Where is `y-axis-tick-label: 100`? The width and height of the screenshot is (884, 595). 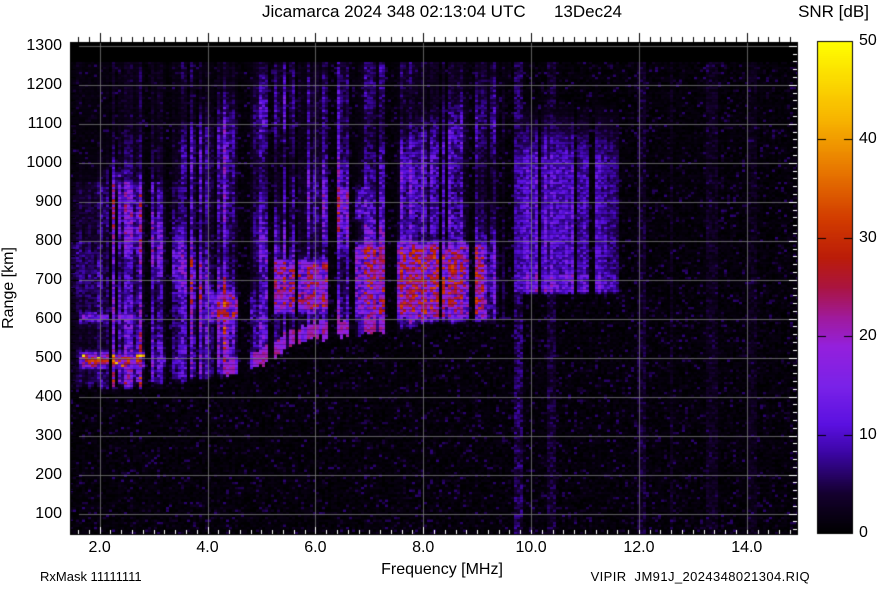
y-axis-tick-label: 100 is located at coordinates (48, 513).